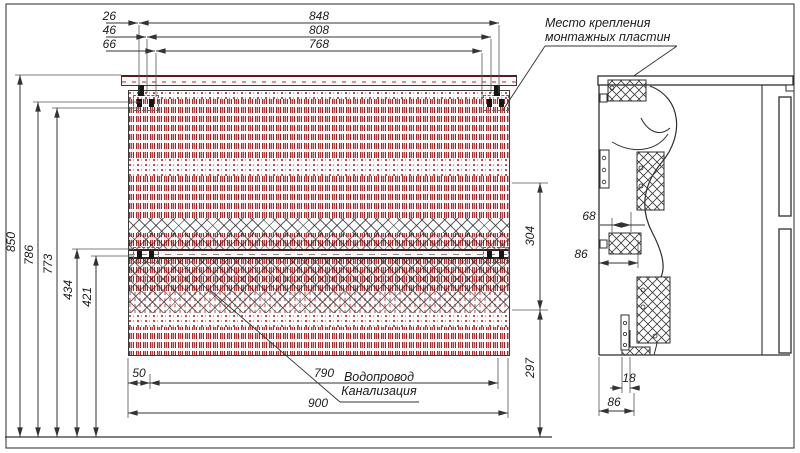  I want to click on mounting-block-middle, so click(650, 181).